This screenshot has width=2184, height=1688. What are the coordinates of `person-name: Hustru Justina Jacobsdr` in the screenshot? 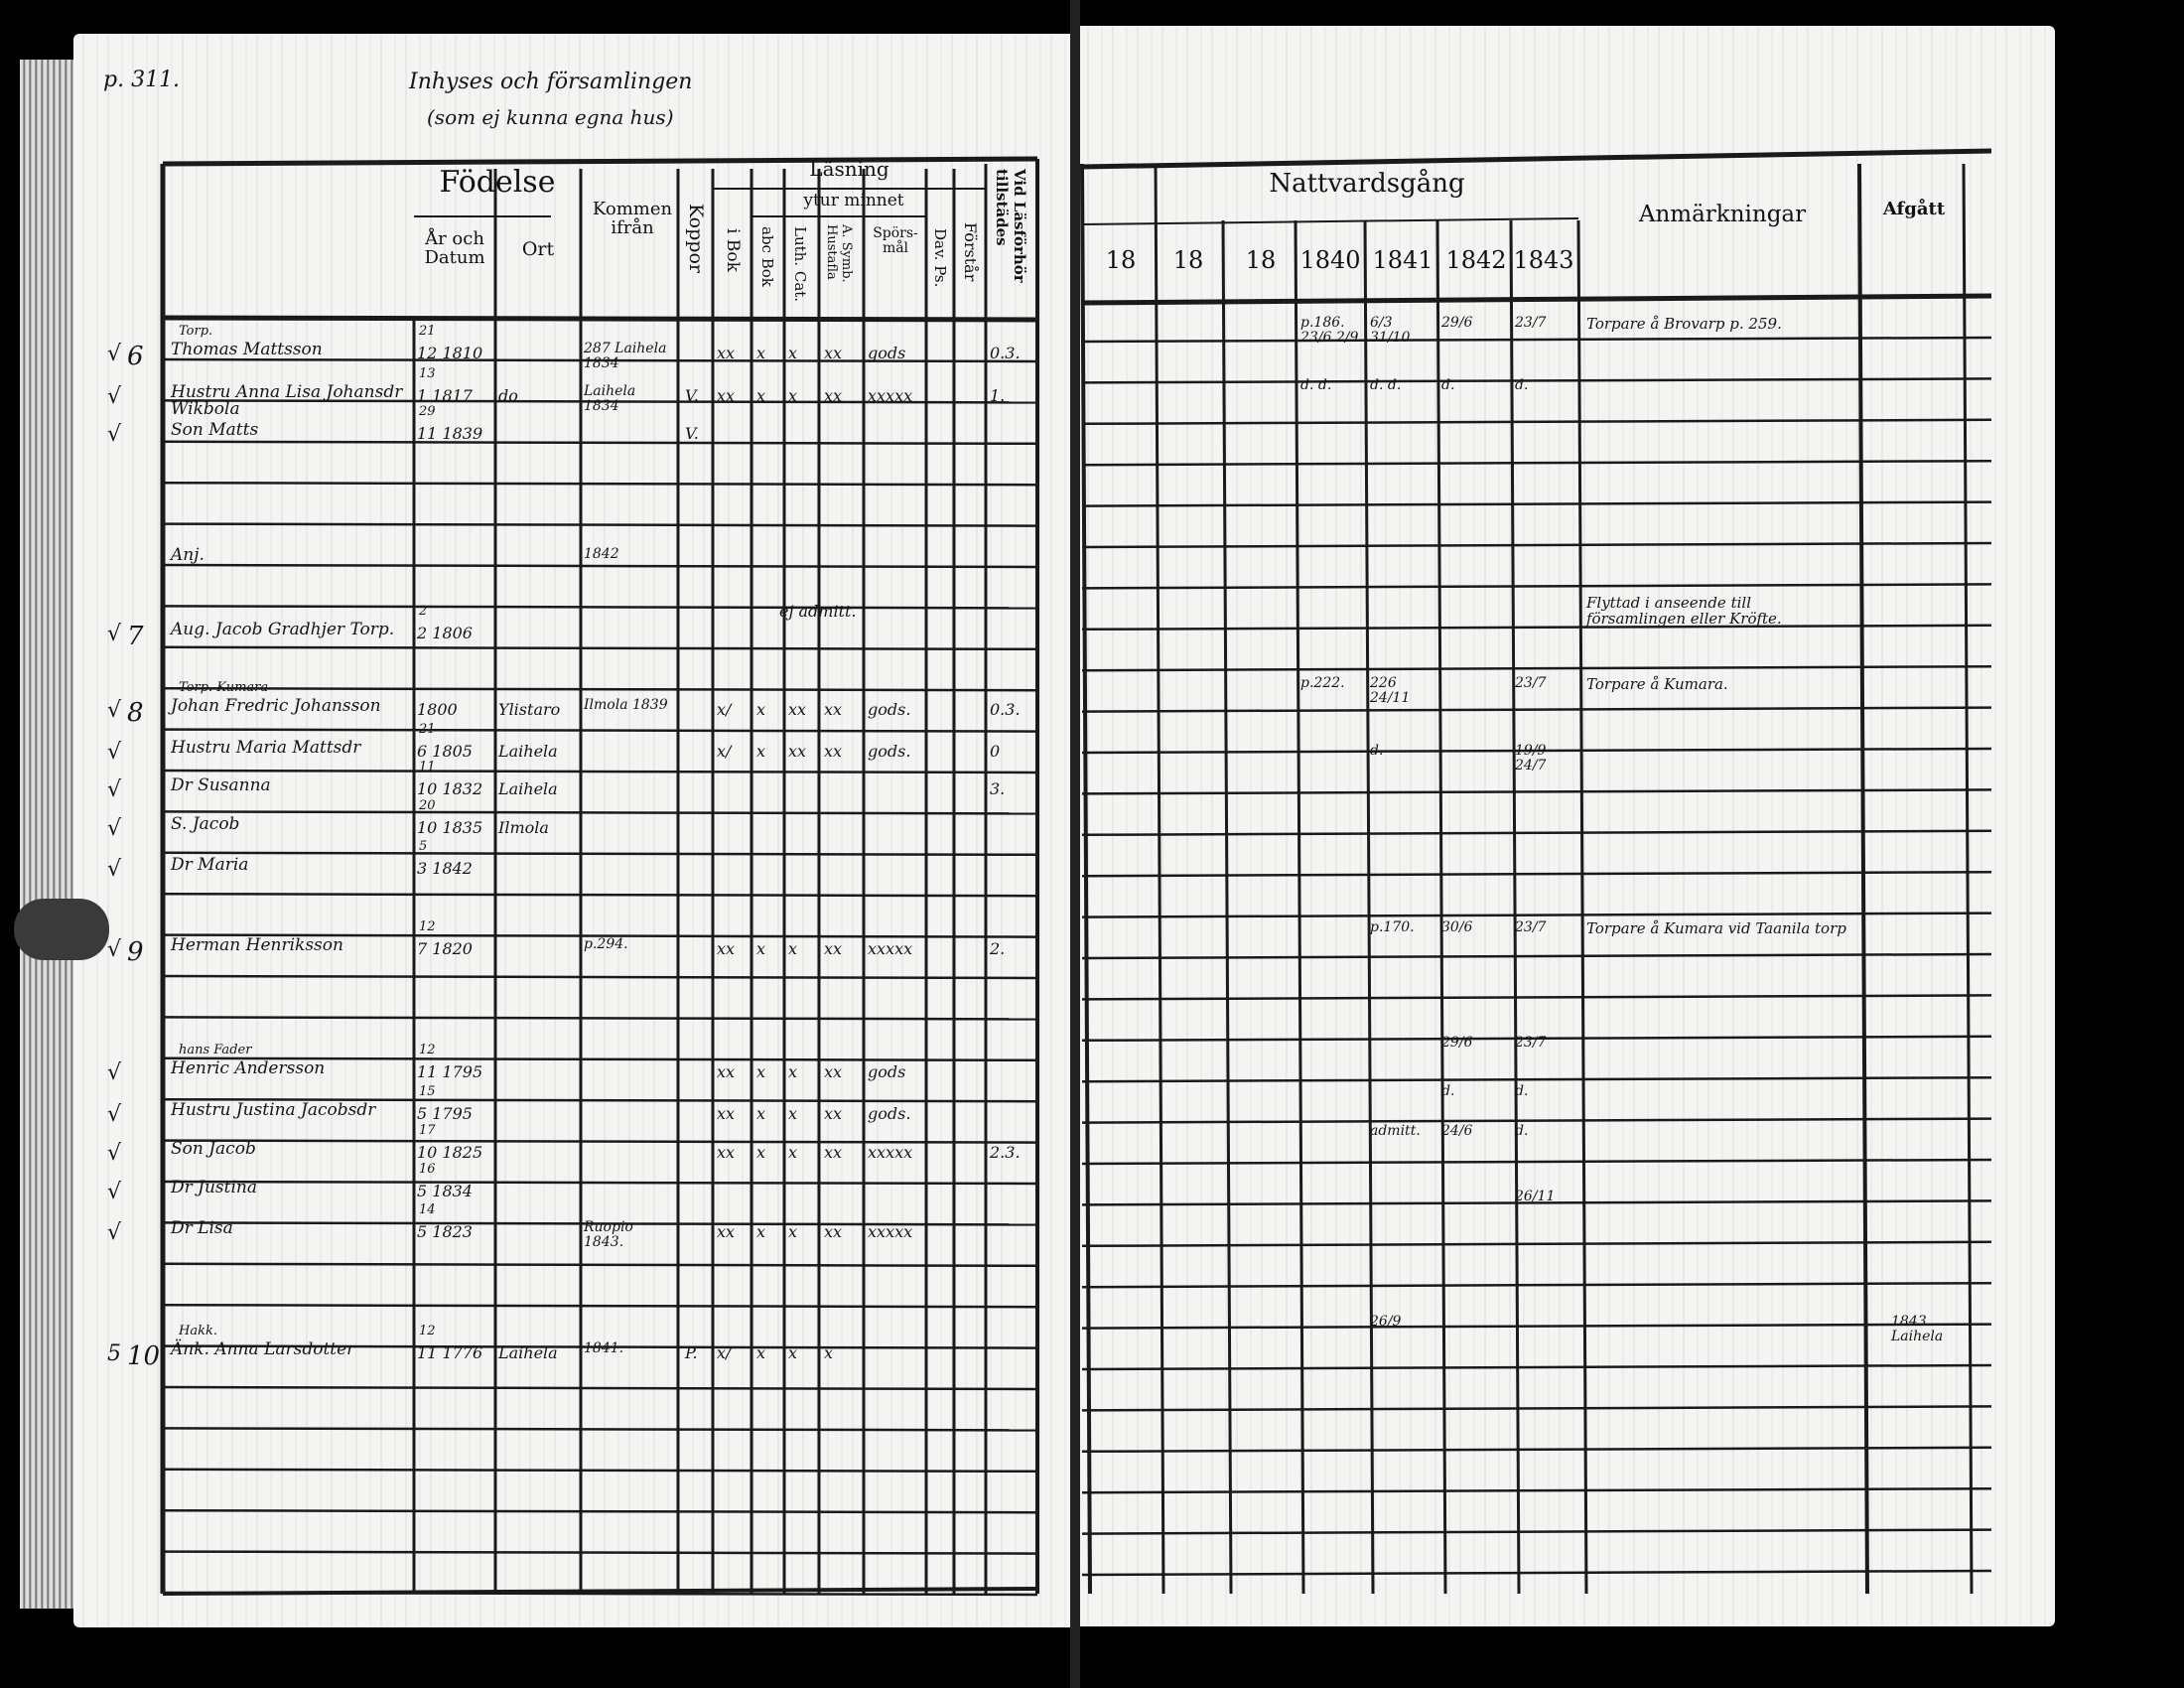 It's located at (273, 1110).